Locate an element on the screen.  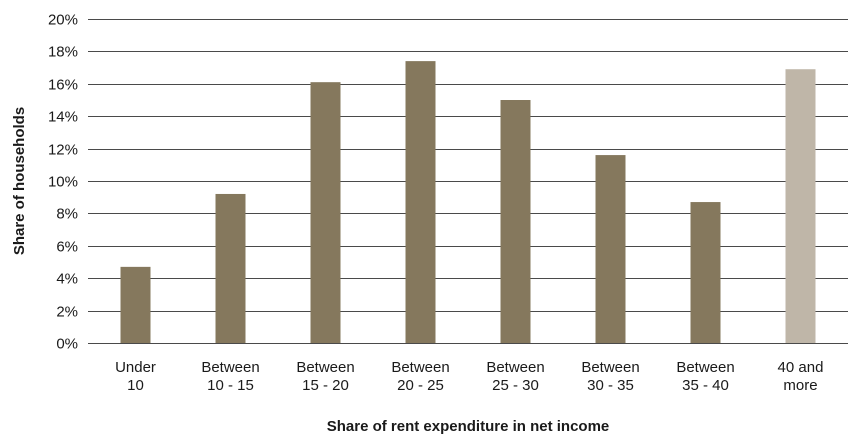
x-category-label: Between 35 - 40 is located at coordinates (705, 376).